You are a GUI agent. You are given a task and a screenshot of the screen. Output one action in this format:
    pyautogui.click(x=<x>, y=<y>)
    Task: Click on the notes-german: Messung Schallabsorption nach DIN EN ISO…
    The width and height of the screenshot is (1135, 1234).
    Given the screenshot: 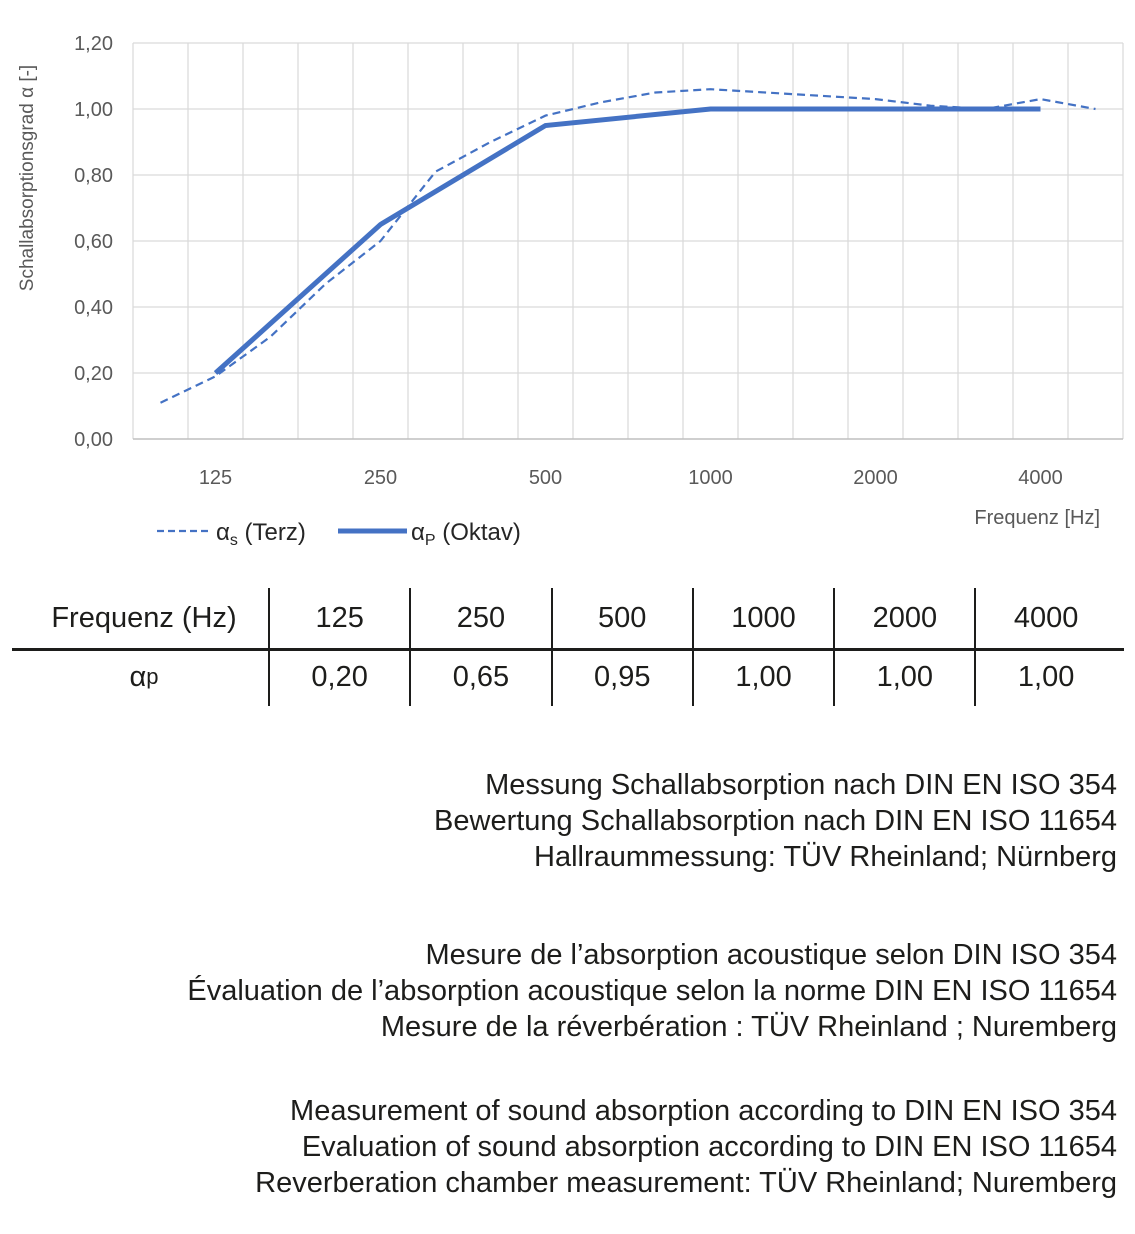 What is the action you would take?
    pyautogui.click(x=558, y=821)
    